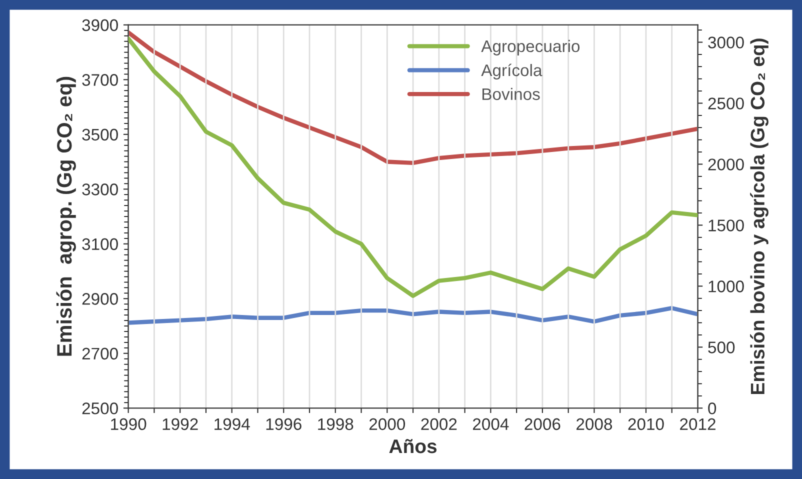 The image size is (802, 479). I want to click on x-tick-label: 1996, so click(284, 424).